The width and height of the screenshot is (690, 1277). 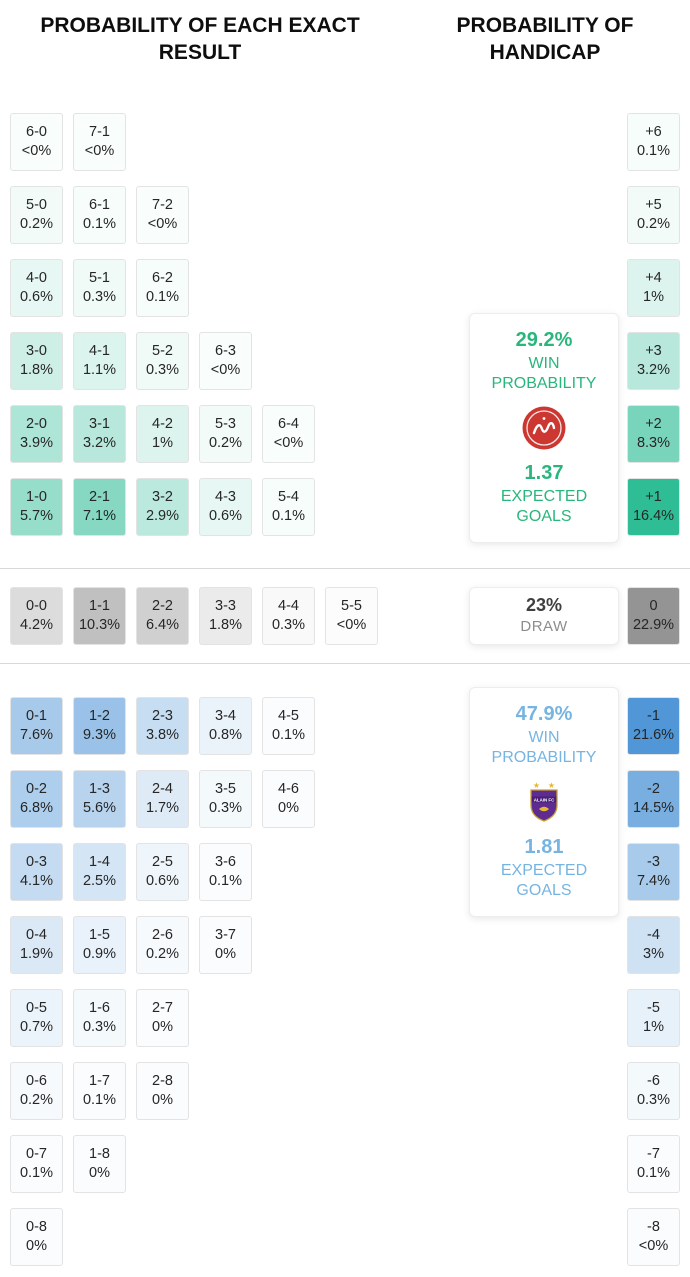 I want to click on score-cell: 4-2 1%, so click(x=162, y=434).